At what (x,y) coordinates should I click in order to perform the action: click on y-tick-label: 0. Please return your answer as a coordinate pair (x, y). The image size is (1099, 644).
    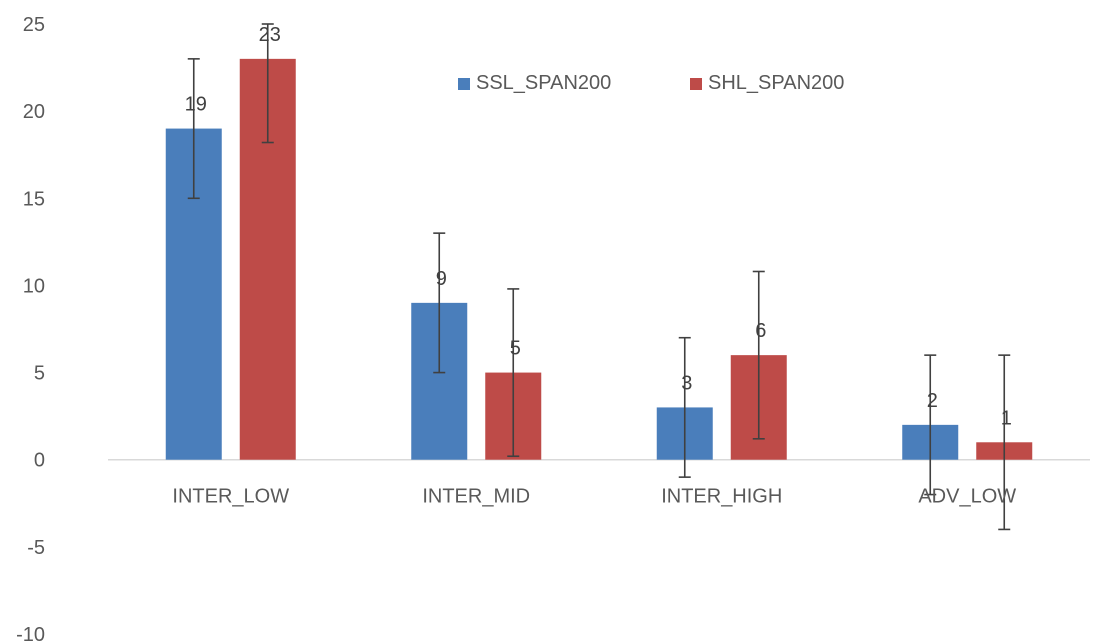
    Looking at the image, I should click on (39, 461).